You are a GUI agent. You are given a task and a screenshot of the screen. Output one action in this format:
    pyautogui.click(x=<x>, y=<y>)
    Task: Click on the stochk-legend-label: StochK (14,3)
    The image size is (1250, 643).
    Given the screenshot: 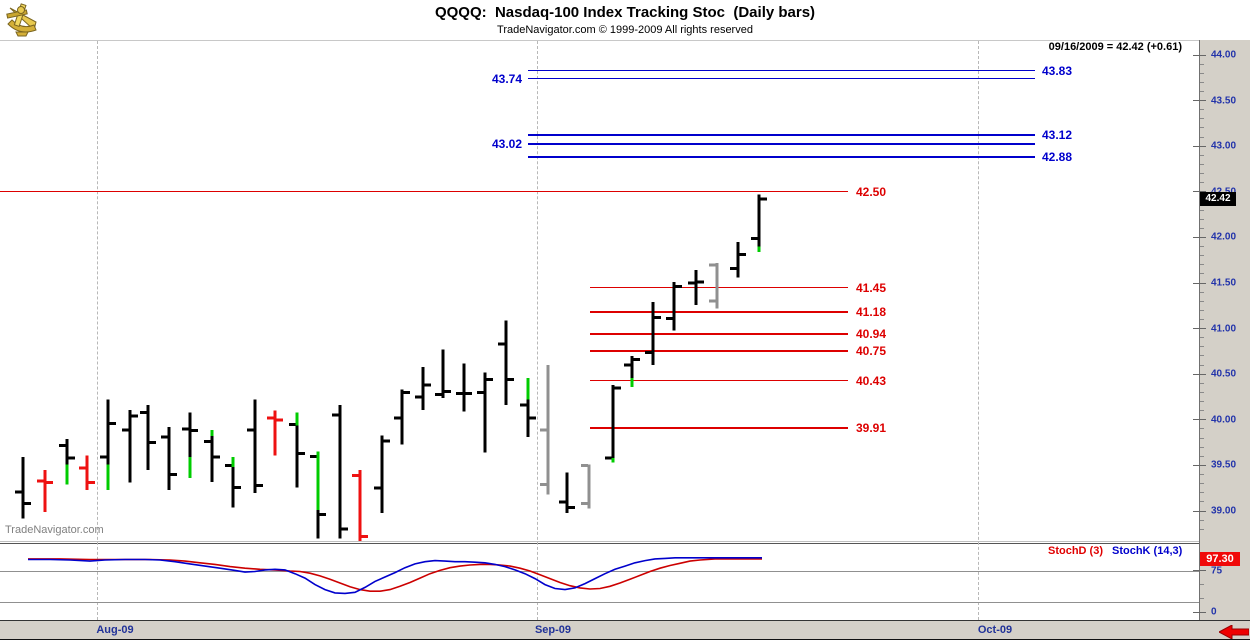 What is the action you would take?
    pyautogui.click(x=1147, y=551)
    